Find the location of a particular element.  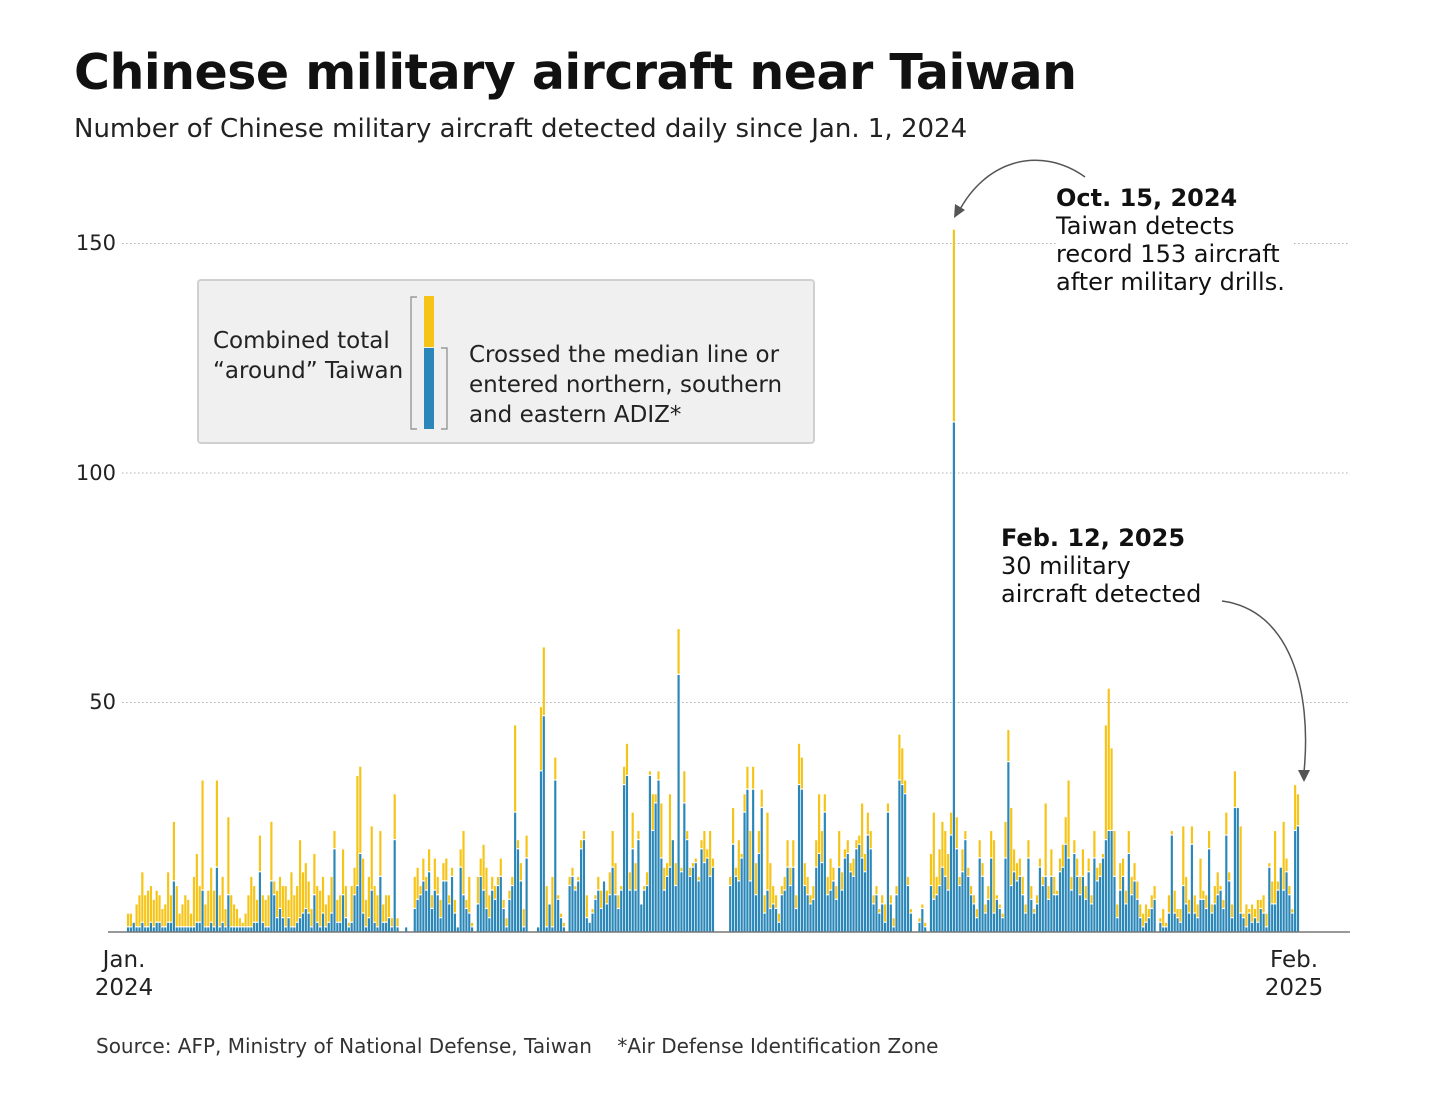

legend-swatch is located at coordinates (429, 363).